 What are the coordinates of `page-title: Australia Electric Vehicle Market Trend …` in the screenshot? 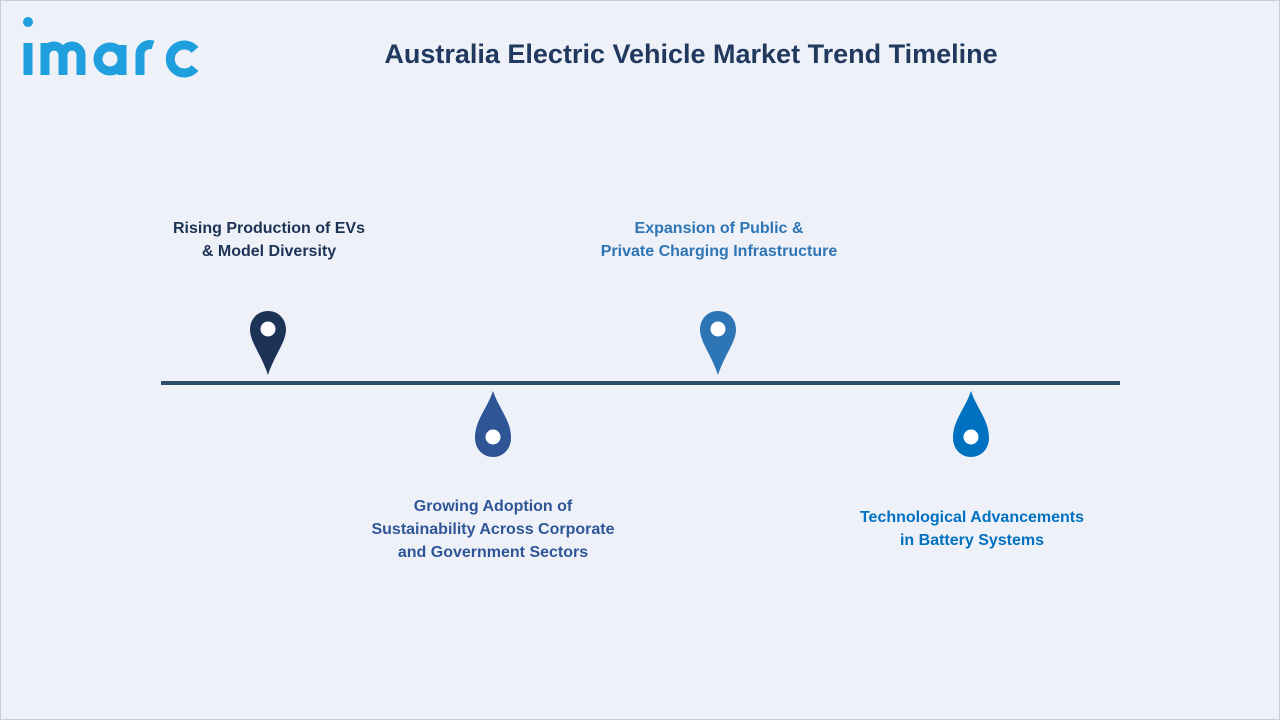 It's located at (691, 54).